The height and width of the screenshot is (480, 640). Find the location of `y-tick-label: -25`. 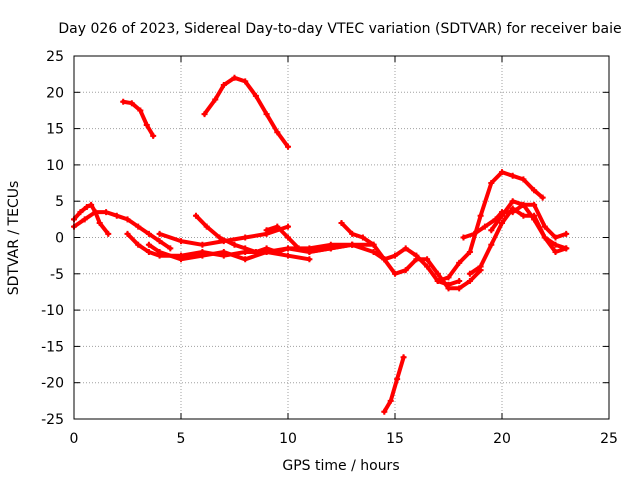

y-tick-label: -25 is located at coordinates (52, 420).